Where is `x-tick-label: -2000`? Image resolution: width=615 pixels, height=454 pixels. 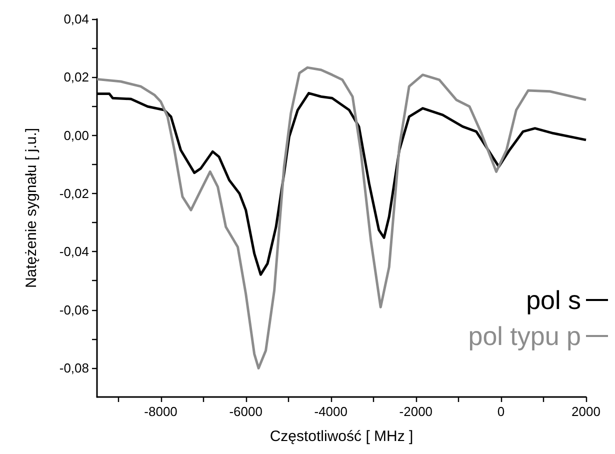 x-tick-label: -2000 is located at coordinates (416, 411).